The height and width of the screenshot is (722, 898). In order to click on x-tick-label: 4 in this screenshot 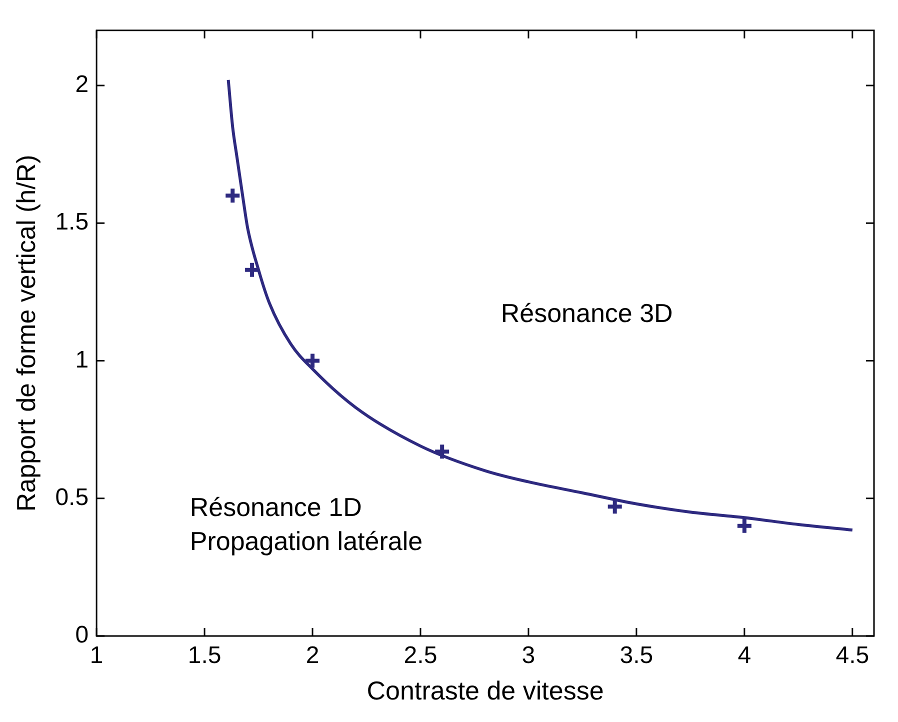, I will do `click(745, 656)`.